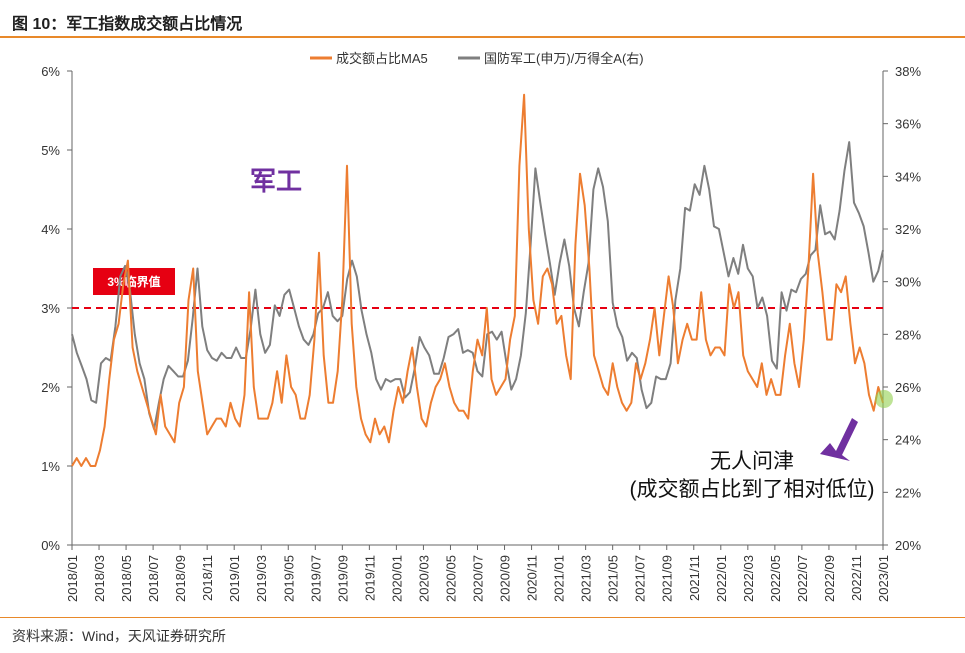 The height and width of the screenshot is (653, 965). Describe the element at coordinates (478, 578) in the screenshot. I see `x-axis-tick-label: 2020/07` at that location.